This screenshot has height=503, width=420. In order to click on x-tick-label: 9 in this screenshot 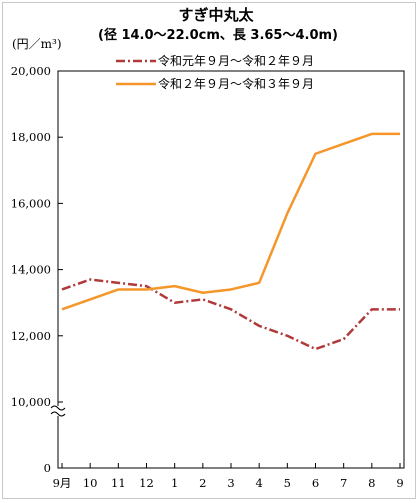, I will do `click(399, 483)`.